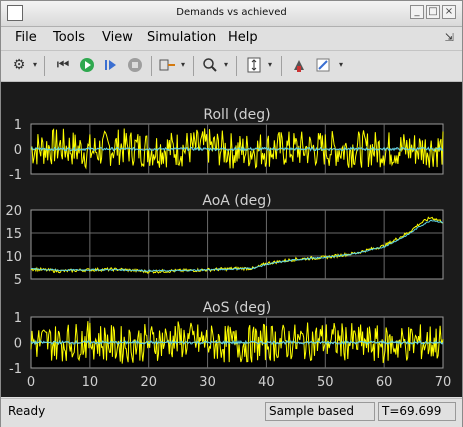 The image size is (463, 427). Describe the element at coordinates (182, 64) in the screenshot. I see `signal-dropdown-icon: ▾` at that location.